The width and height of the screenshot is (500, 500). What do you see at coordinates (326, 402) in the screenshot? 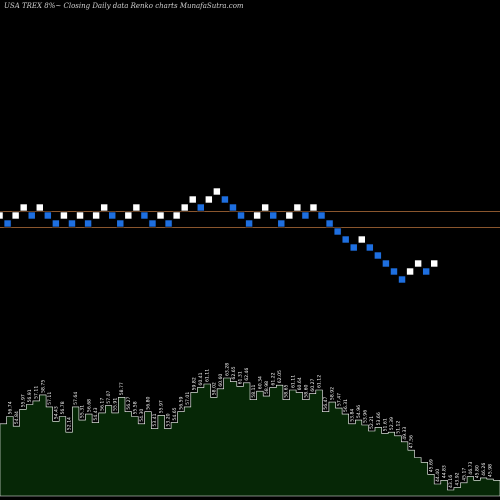
I see `volume-label: 56.47` at bounding box center [326, 402].